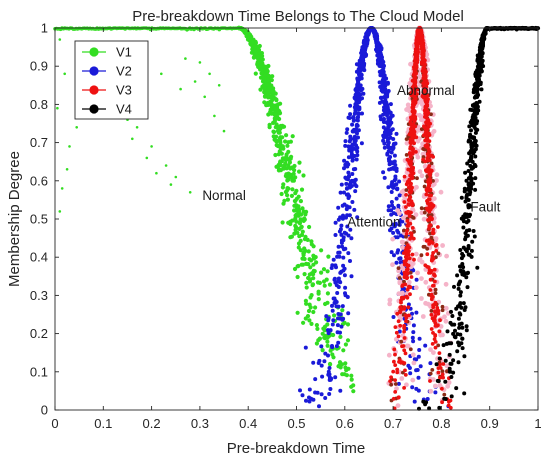 The width and height of the screenshot is (550, 463). Describe the element at coordinates (124, 52) in the screenshot. I see `legend-label: V1` at that location.